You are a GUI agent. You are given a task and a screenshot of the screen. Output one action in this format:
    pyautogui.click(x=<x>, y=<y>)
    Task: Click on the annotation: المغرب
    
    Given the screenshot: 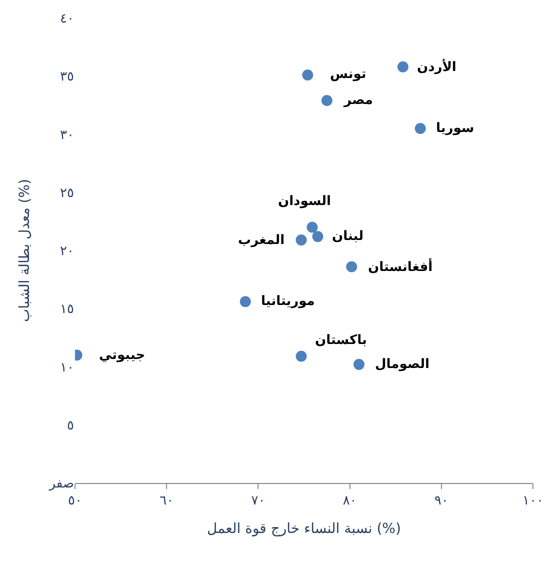 What is the action you would take?
    pyautogui.click(x=261, y=240)
    